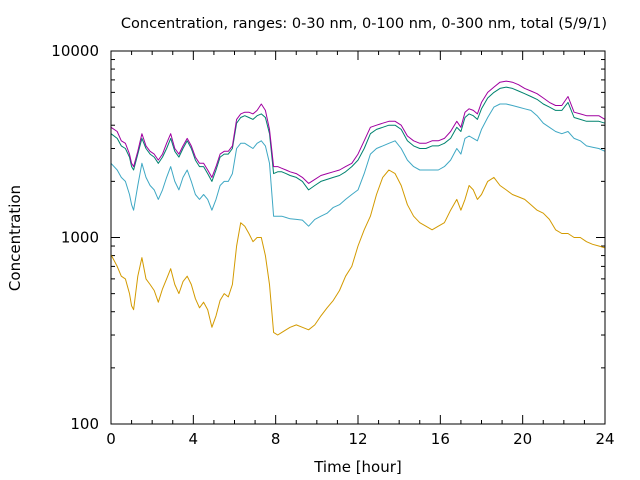 This screenshot has height=480, width=640. Describe the element at coordinates (75, 51) in the screenshot. I see `y-tick-label: 10000` at that location.